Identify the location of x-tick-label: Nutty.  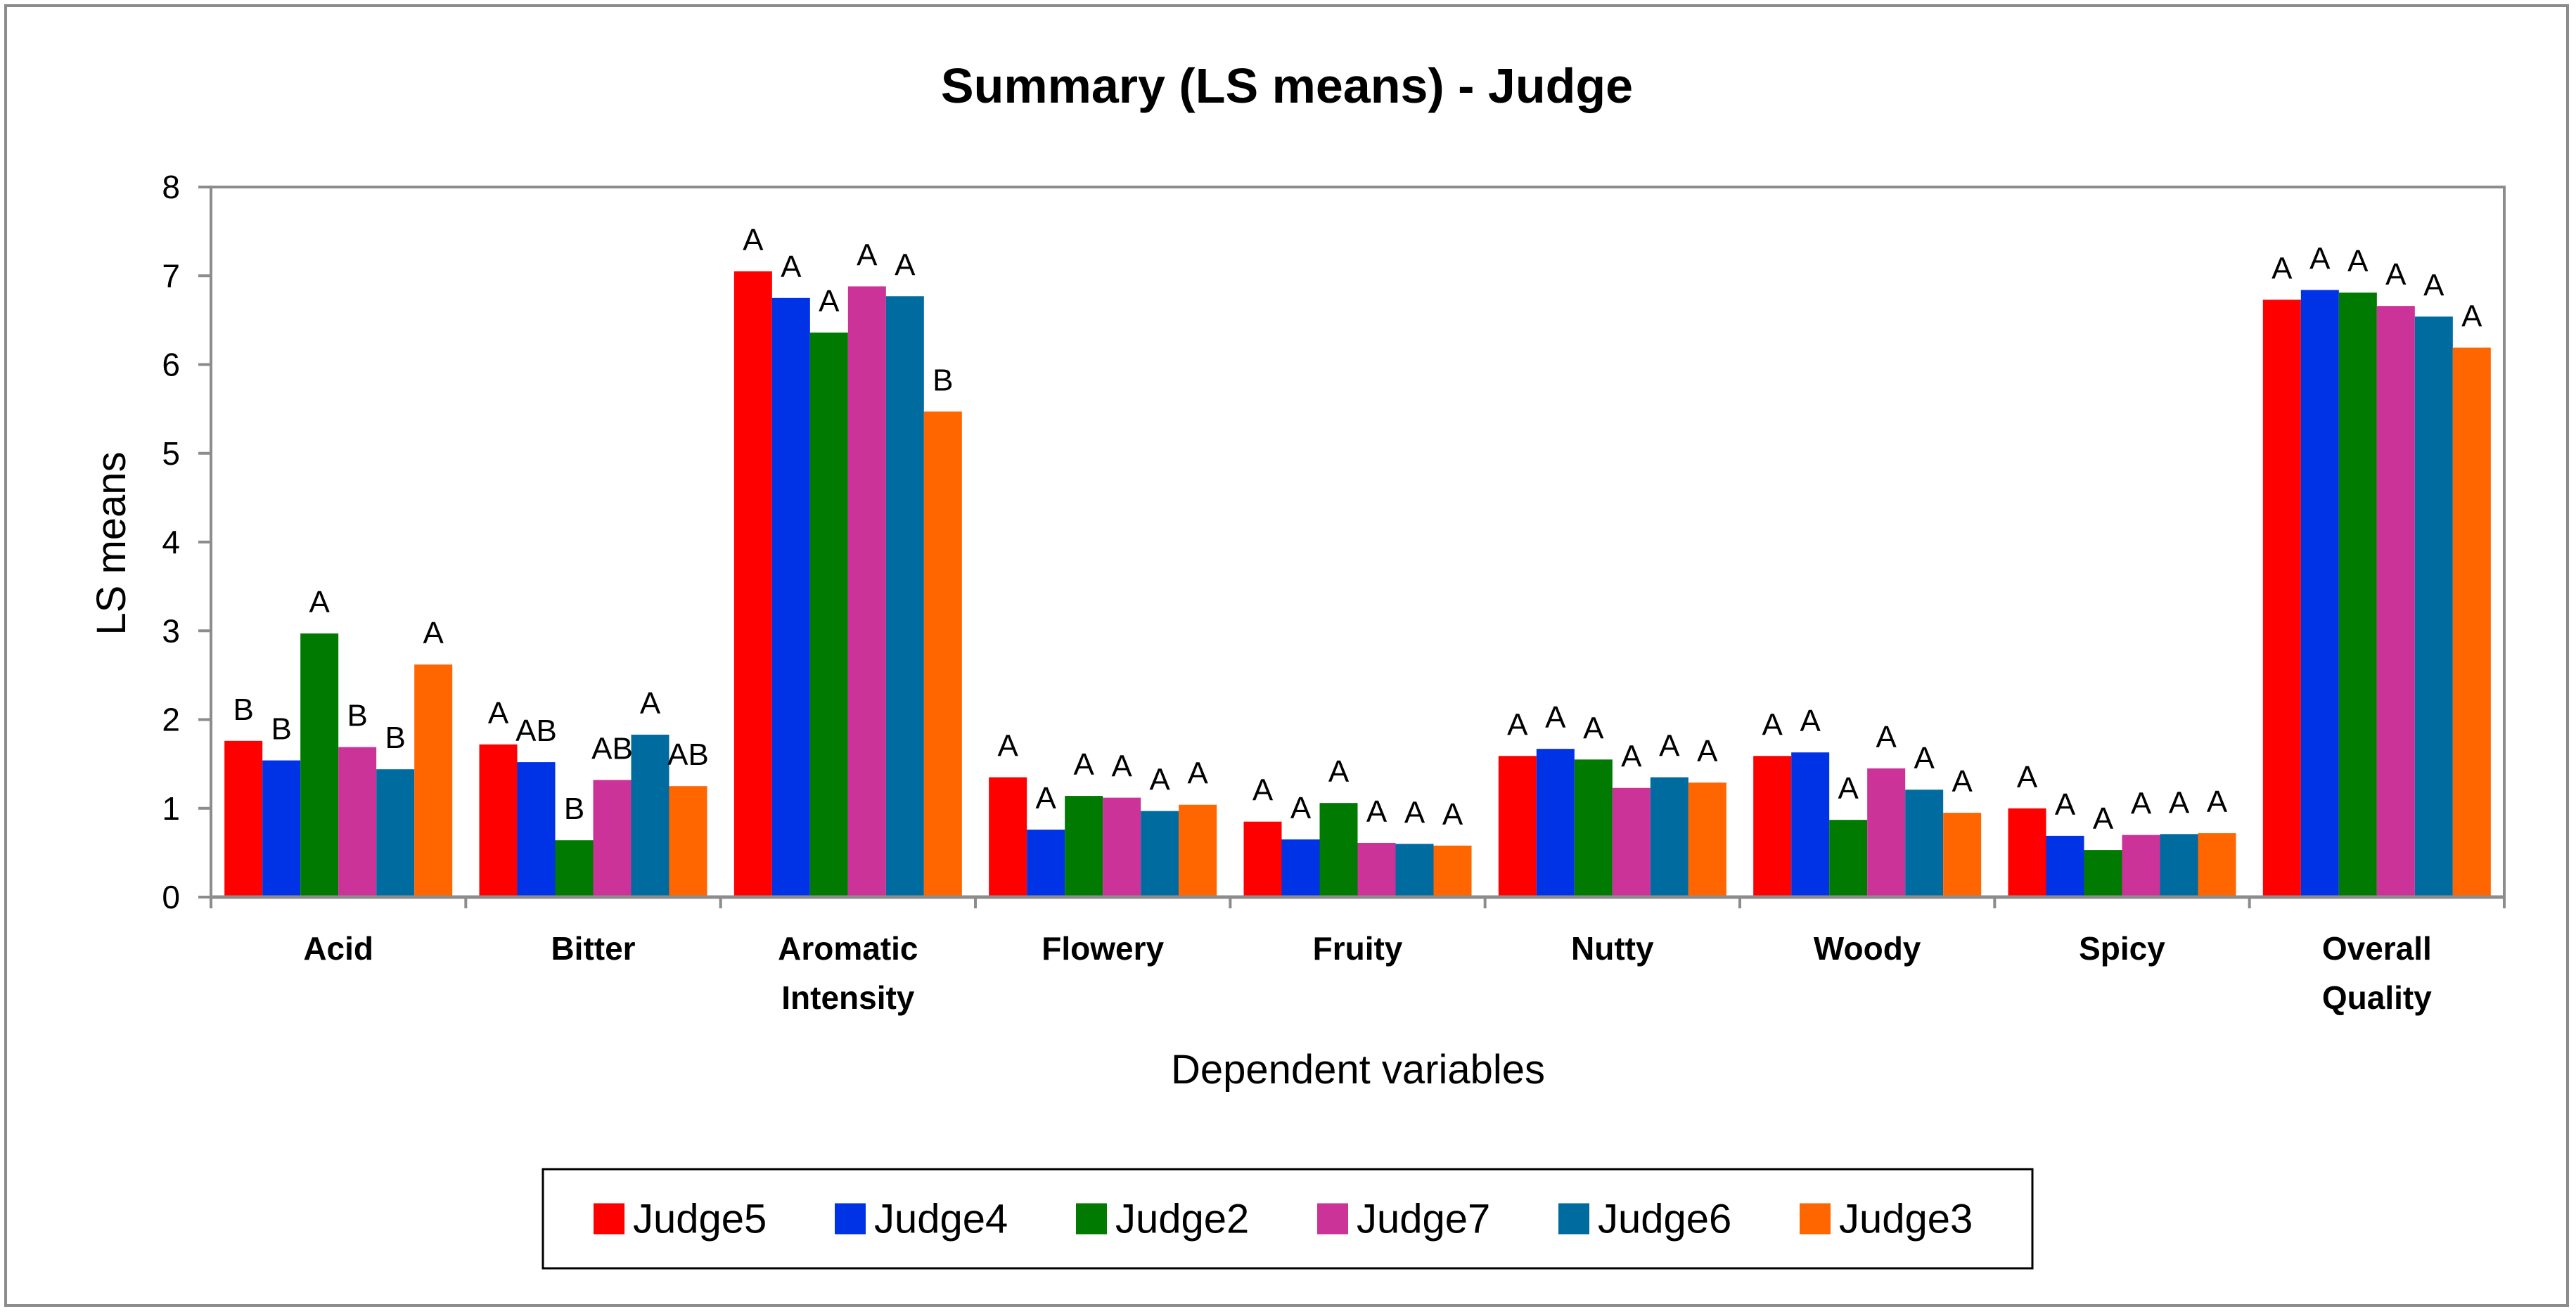
(1612, 948).